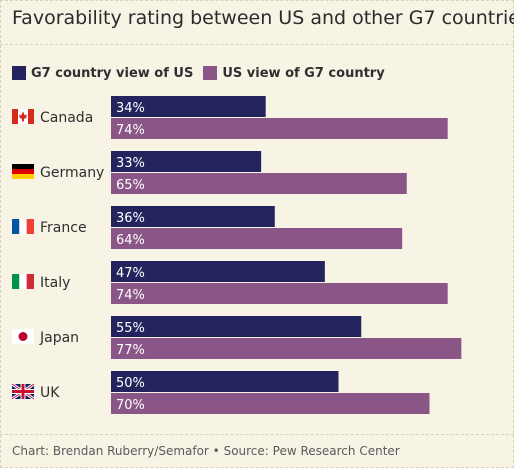 The image size is (514, 468). What do you see at coordinates (279, 128) in the screenshot?
I see `bar-canada-us-view` at bounding box center [279, 128].